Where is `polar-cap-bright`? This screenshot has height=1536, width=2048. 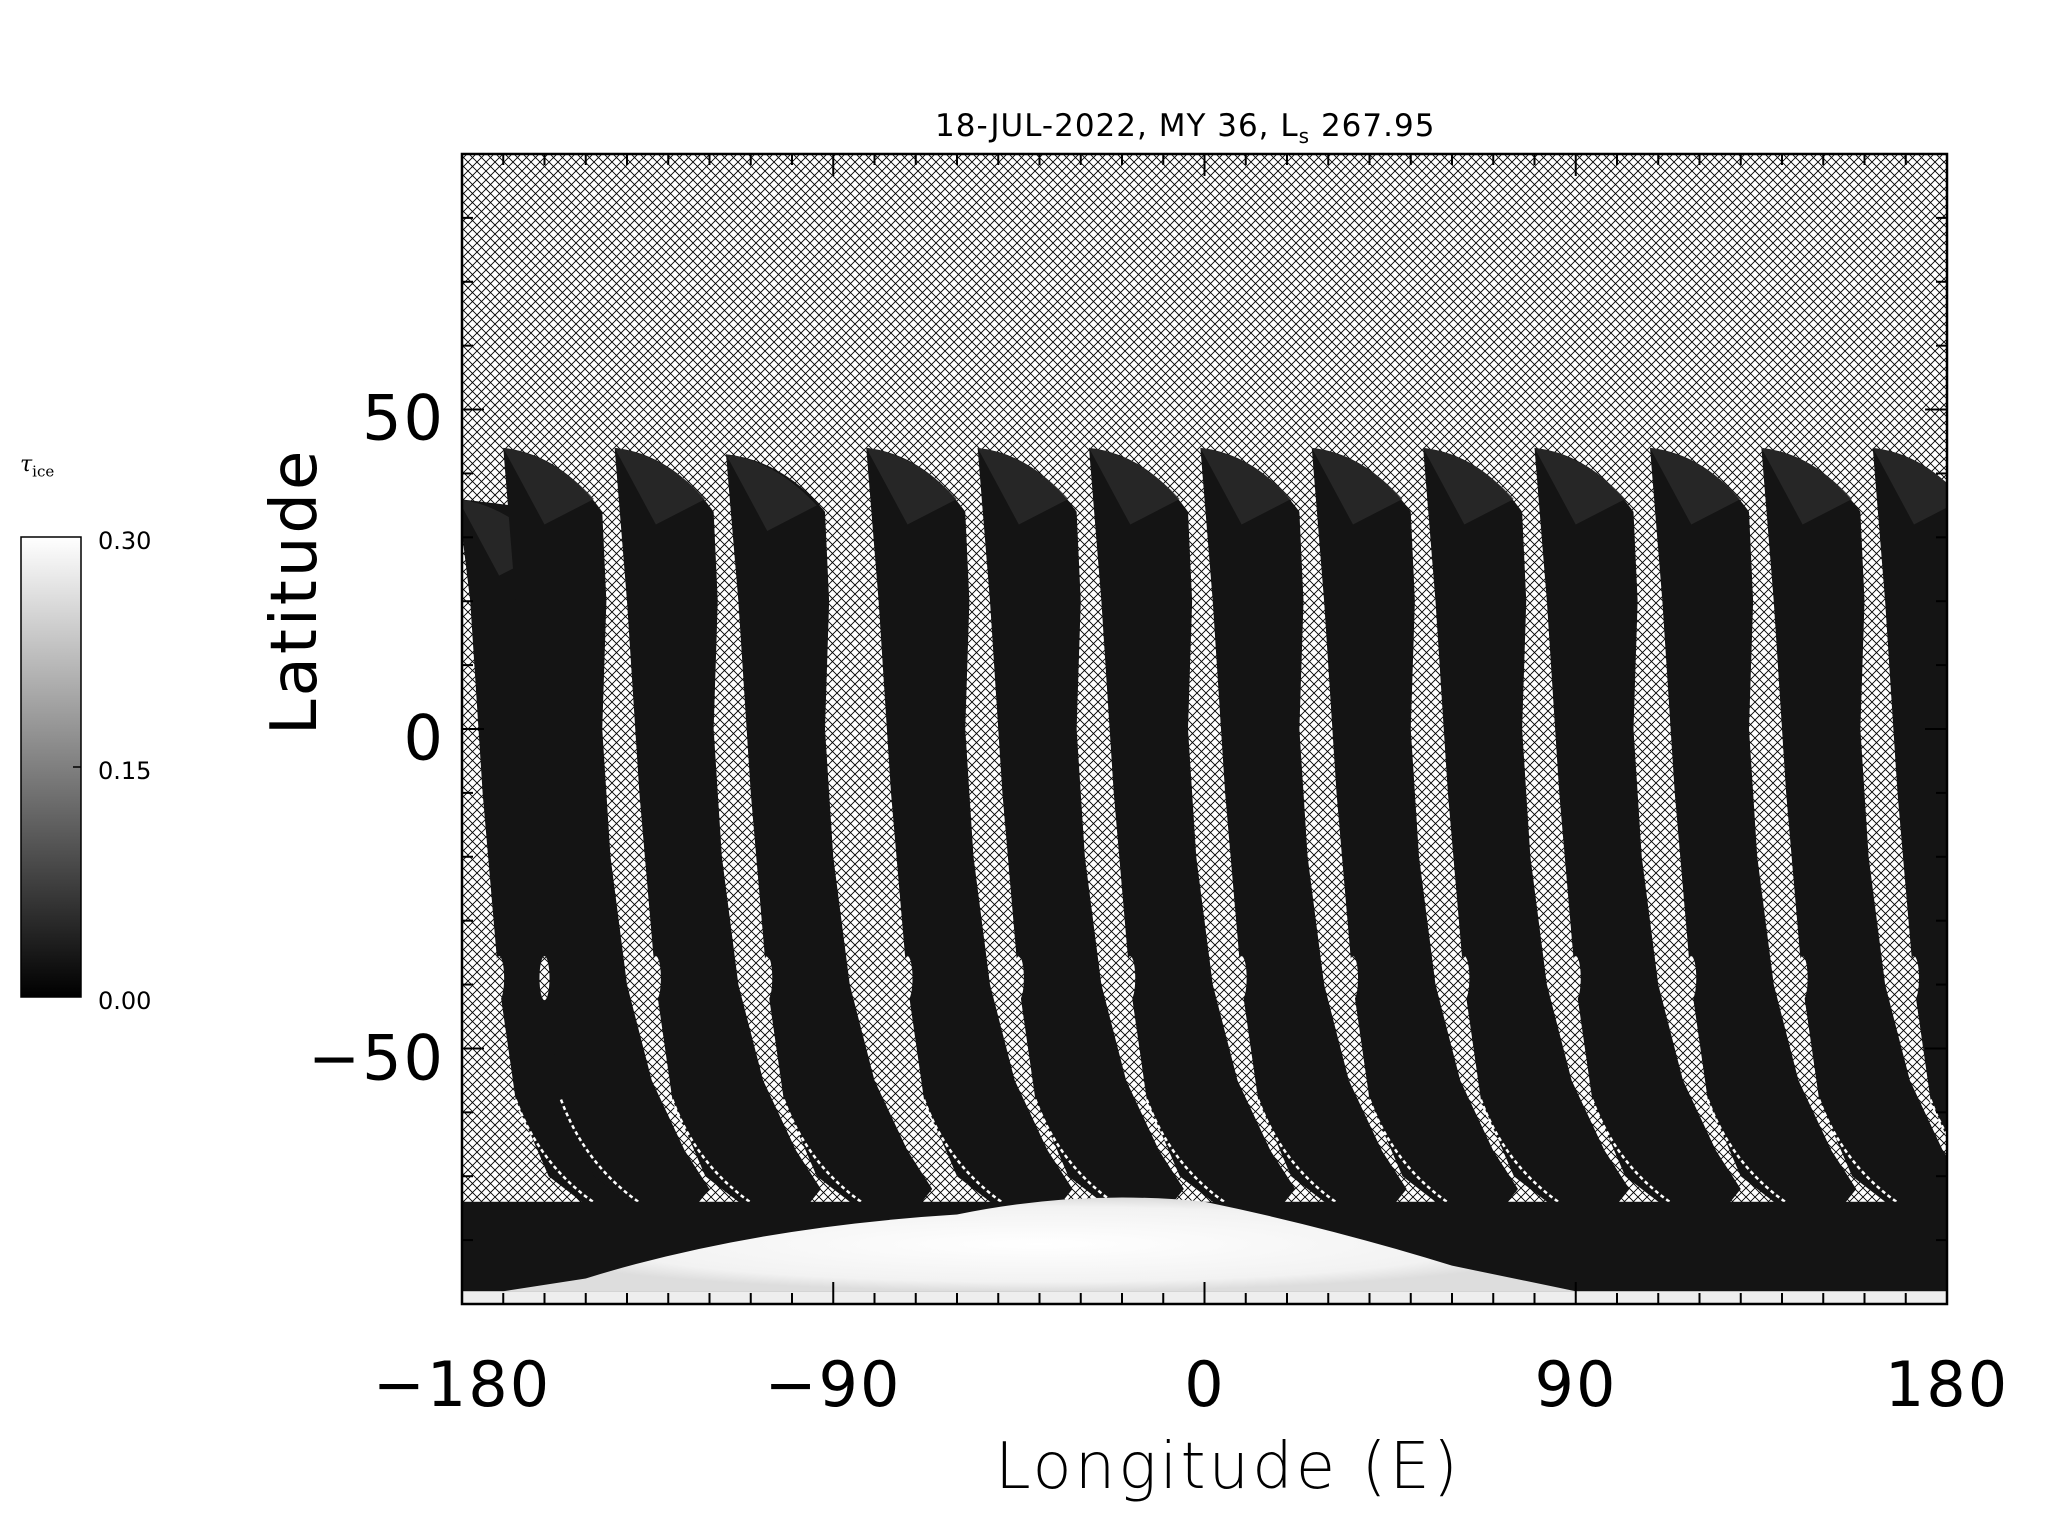 polar-cap-bright is located at coordinates (1039, 1244).